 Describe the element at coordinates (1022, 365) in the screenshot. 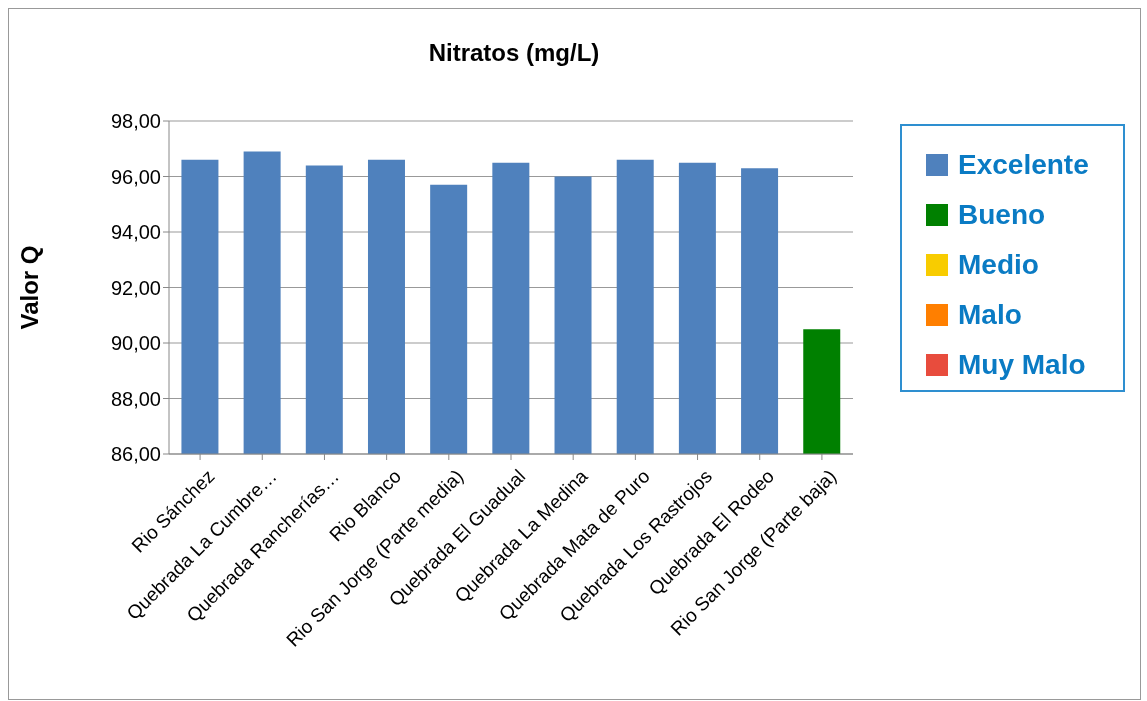

I see `legend-label: Muy Malo` at that location.